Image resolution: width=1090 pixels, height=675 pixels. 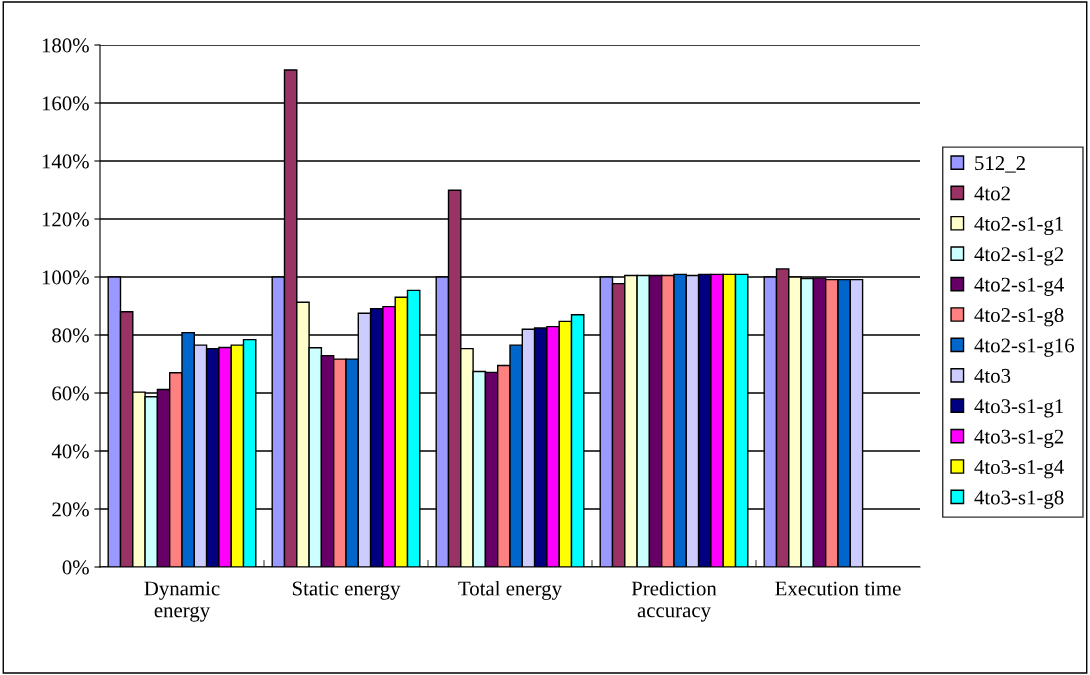 I want to click on legend-label: 4to3-s1-g2, so click(x=1019, y=438).